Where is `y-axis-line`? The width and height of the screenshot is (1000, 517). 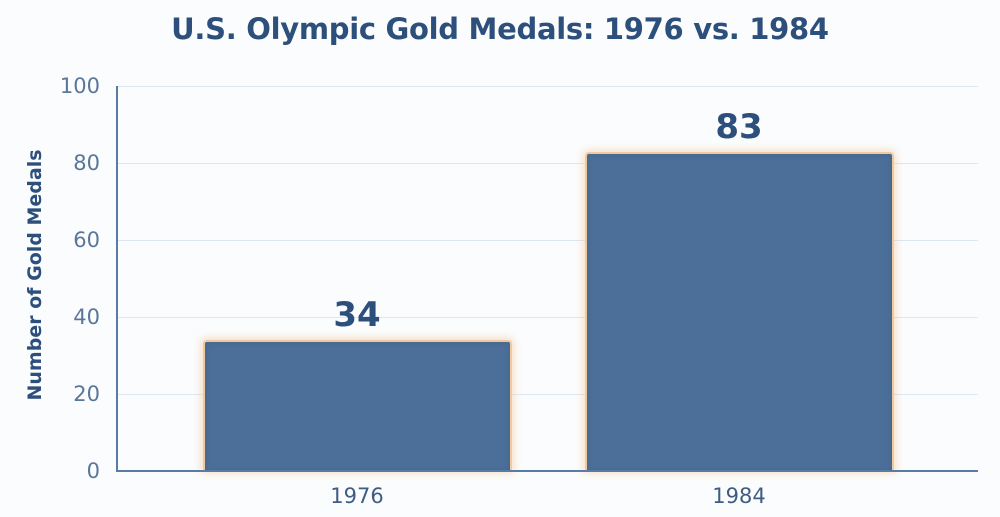
y-axis-line is located at coordinates (117, 279).